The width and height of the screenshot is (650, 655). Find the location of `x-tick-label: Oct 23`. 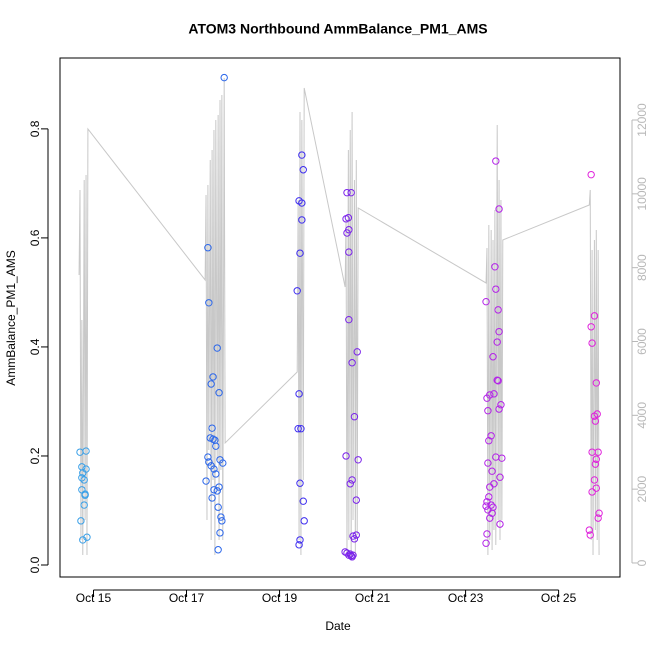

x-tick-label: Oct 23 is located at coordinates (466, 598).